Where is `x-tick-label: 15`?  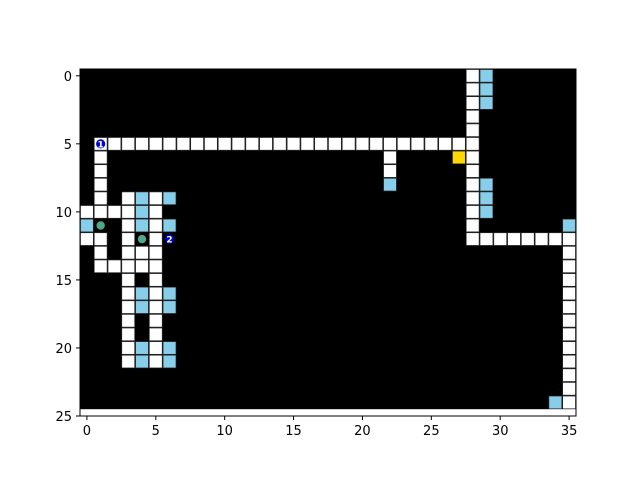
x-tick-label: 15 is located at coordinates (293, 431).